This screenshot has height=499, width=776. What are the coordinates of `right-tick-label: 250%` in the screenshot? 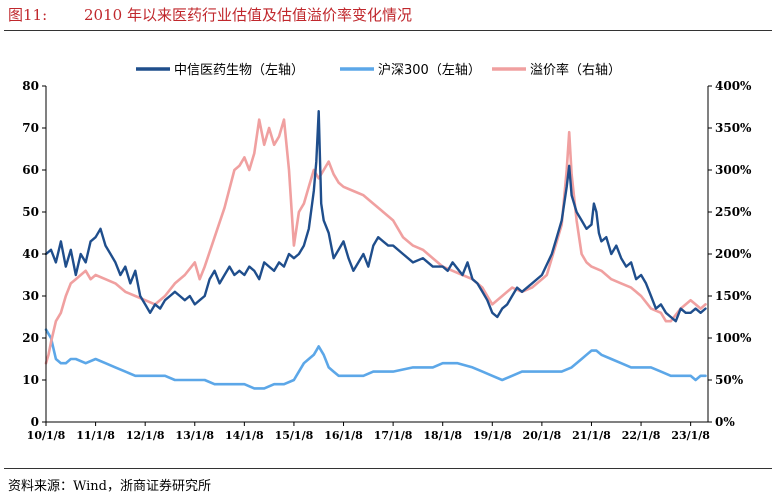 It's located at (733, 212).